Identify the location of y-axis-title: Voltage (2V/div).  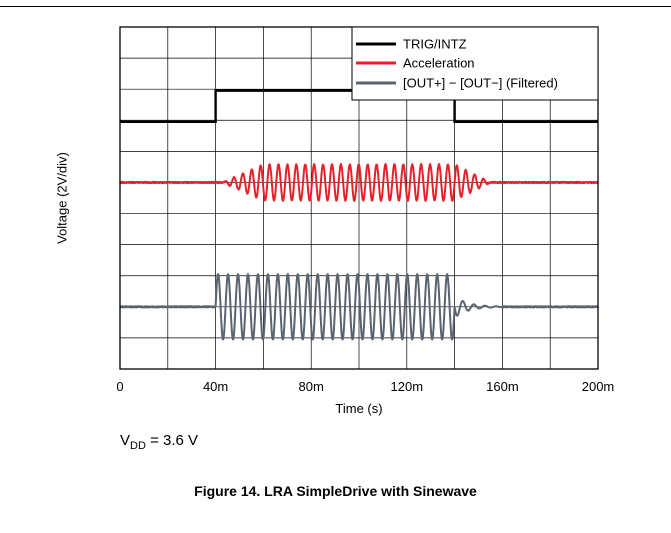
(61, 198).